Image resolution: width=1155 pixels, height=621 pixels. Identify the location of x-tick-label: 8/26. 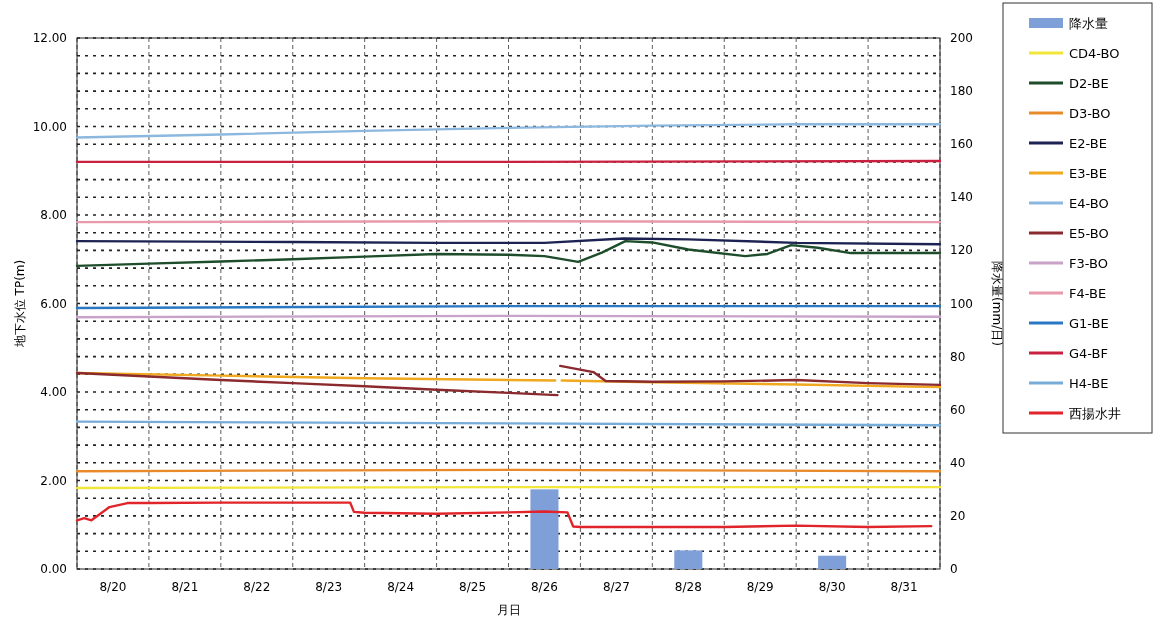
(544, 587).